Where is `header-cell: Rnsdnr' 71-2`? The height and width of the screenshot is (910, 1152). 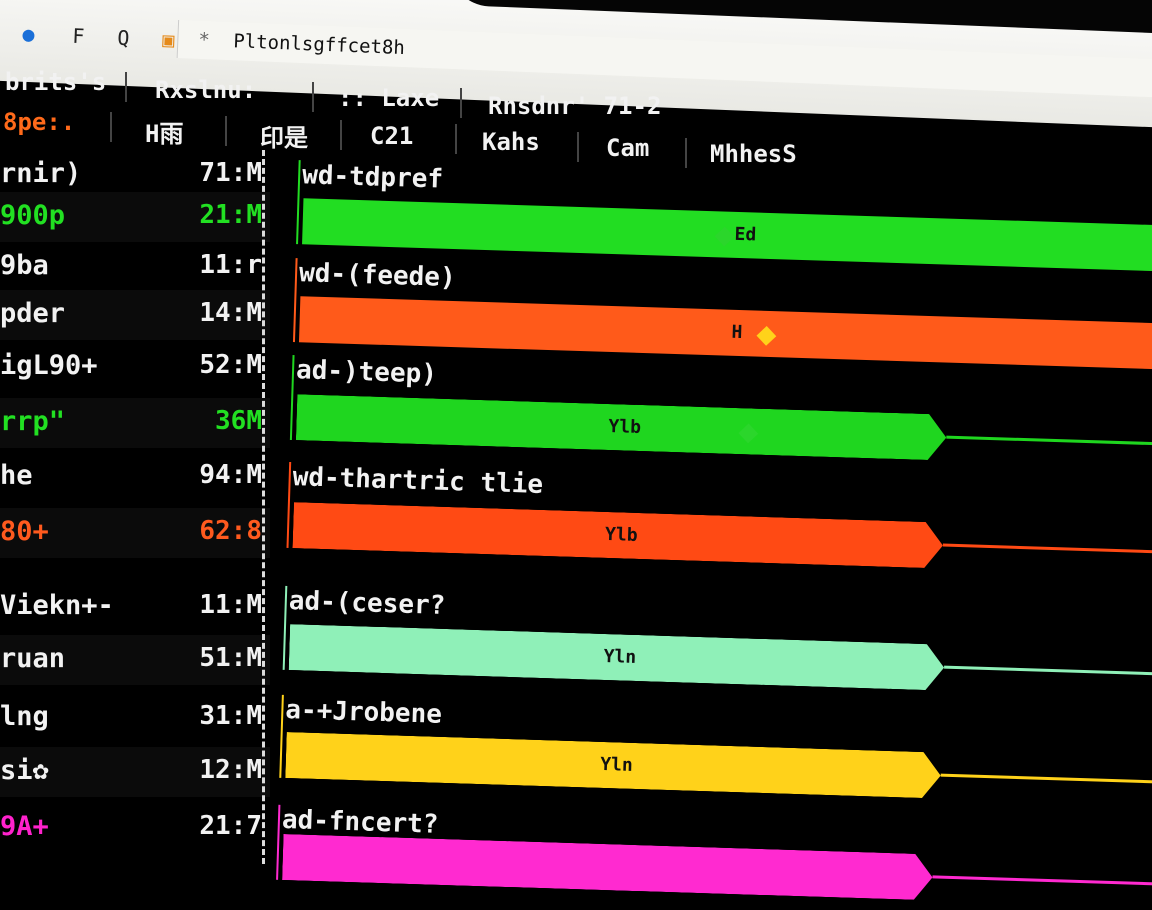
header-cell: Rnsdnr' 71-2 is located at coordinates (575, 106).